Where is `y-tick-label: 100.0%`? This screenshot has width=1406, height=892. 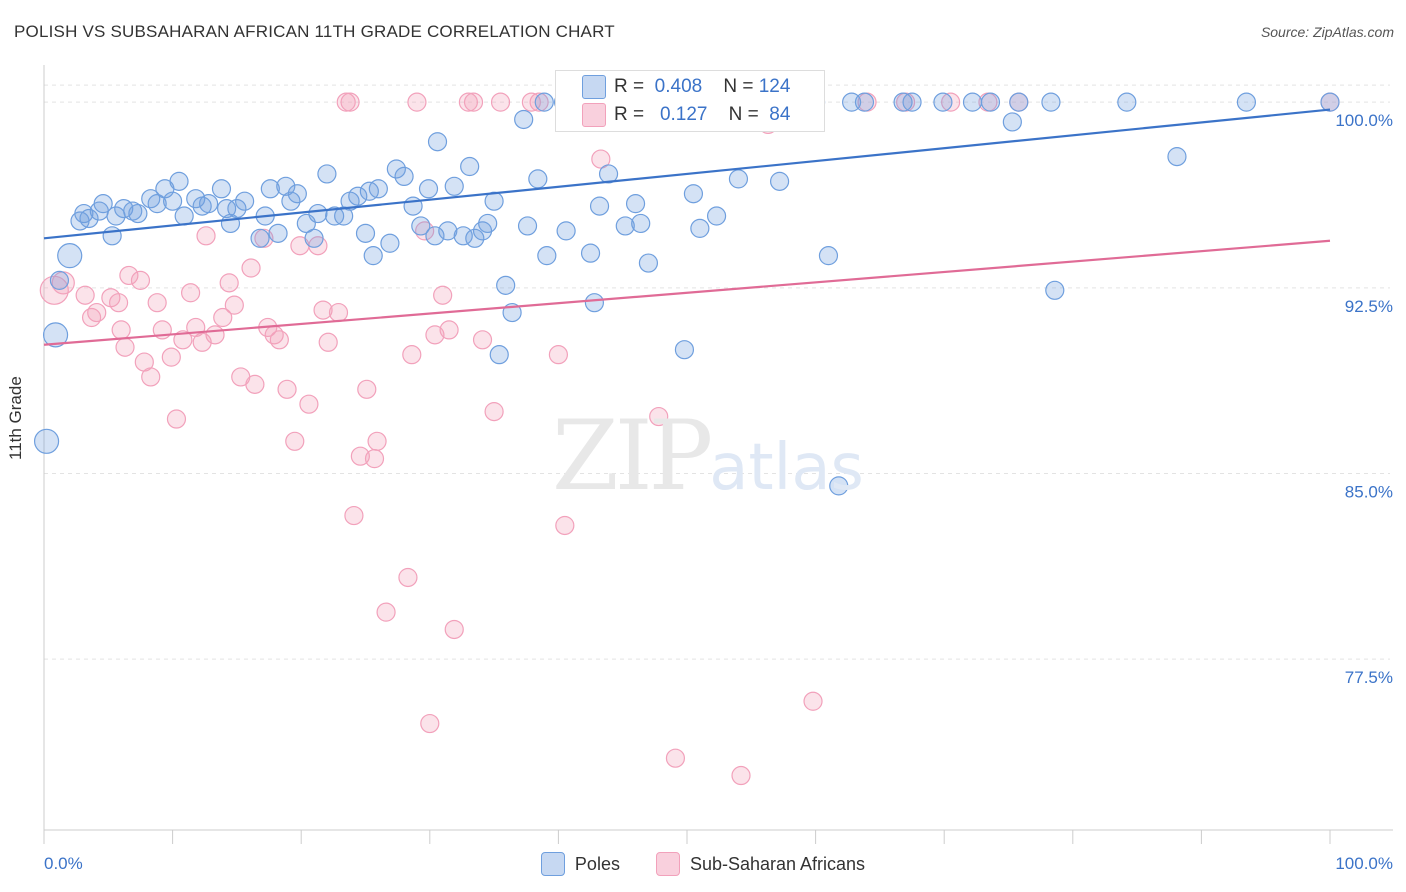 y-tick-label: 100.0% is located at coordinates (1364, 120).